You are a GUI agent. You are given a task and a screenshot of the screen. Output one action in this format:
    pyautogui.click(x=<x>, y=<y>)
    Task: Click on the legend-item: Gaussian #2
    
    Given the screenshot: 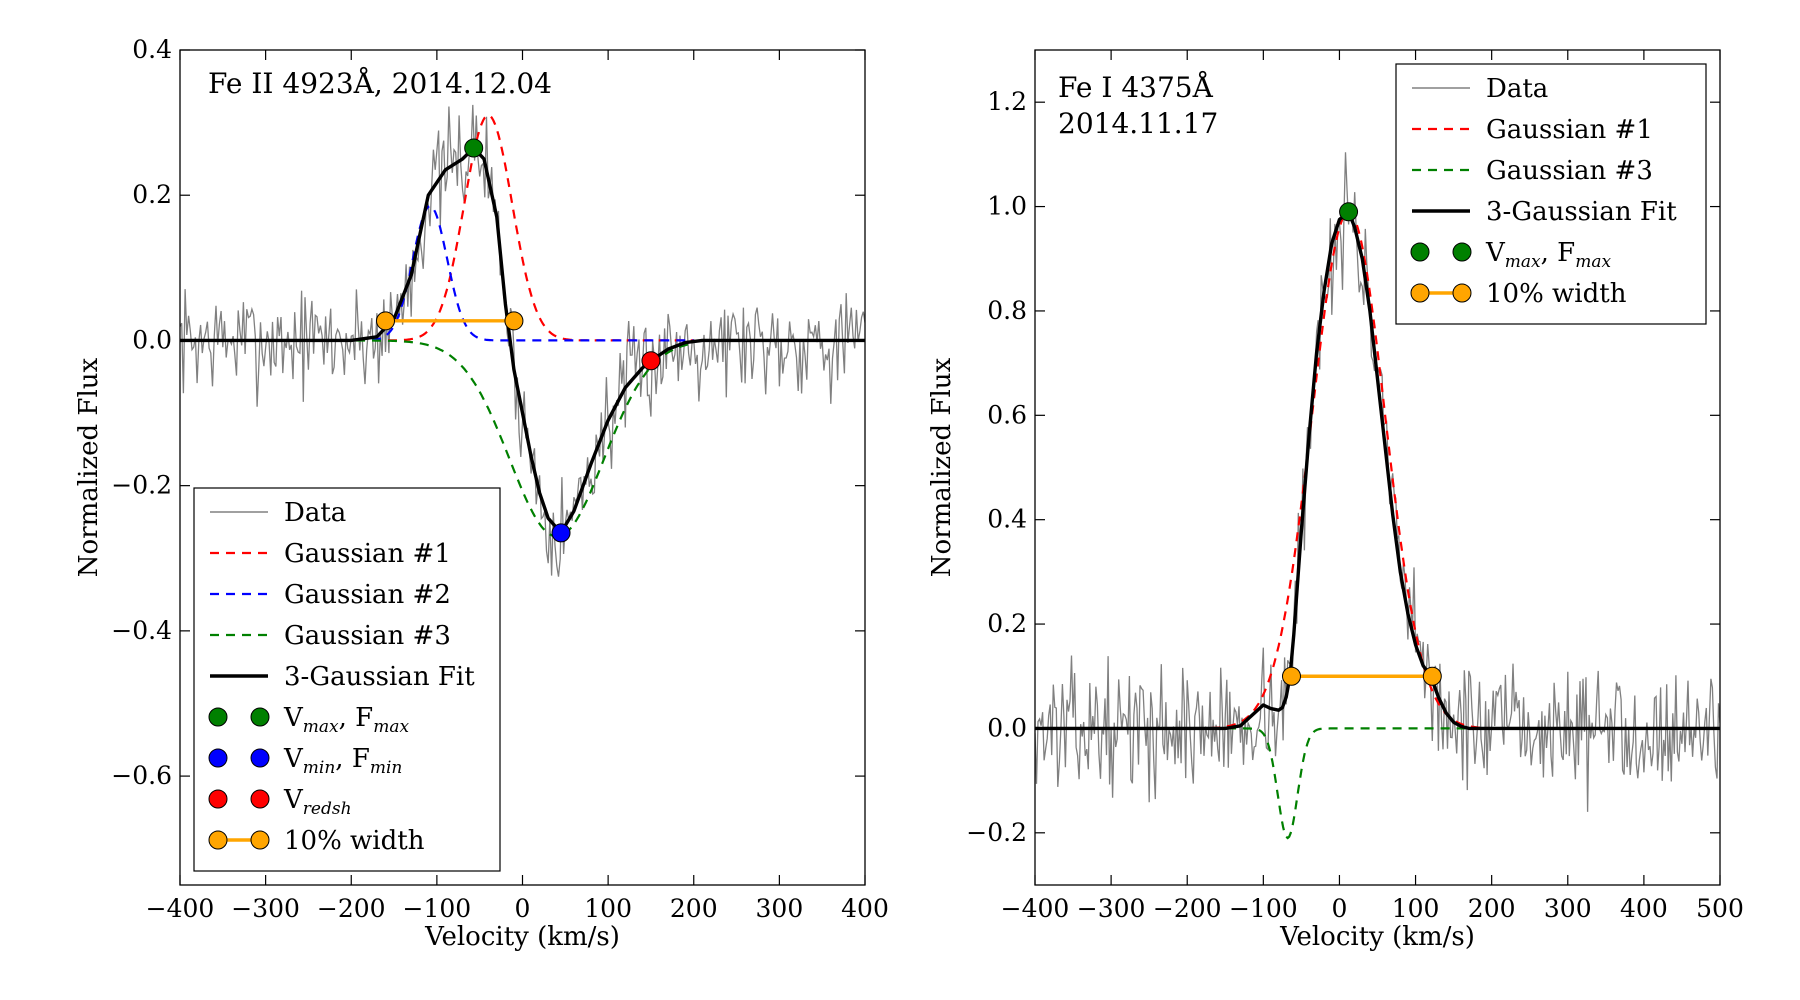 What is the action you would take?
    pyautogui.click(x=330, y=595)
    